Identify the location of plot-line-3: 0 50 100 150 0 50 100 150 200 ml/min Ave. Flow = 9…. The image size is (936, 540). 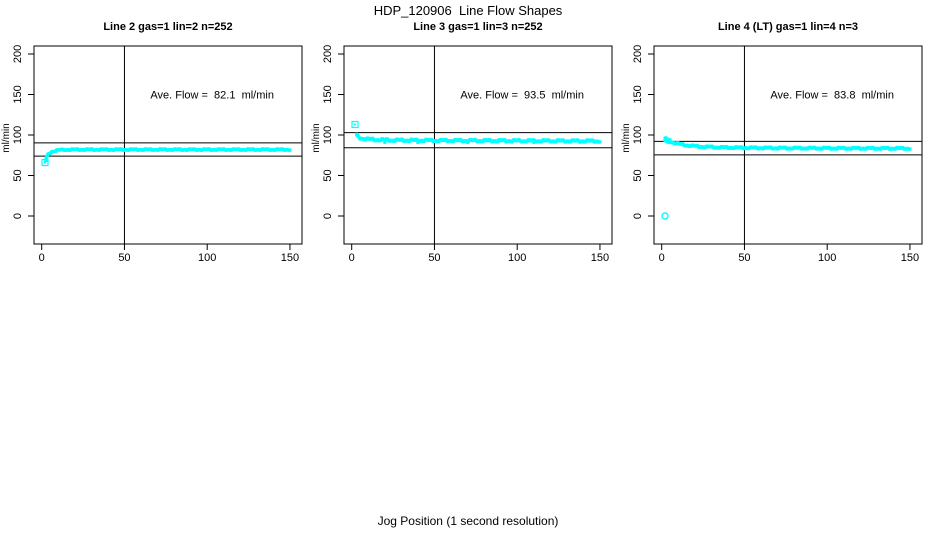
(462, 154).